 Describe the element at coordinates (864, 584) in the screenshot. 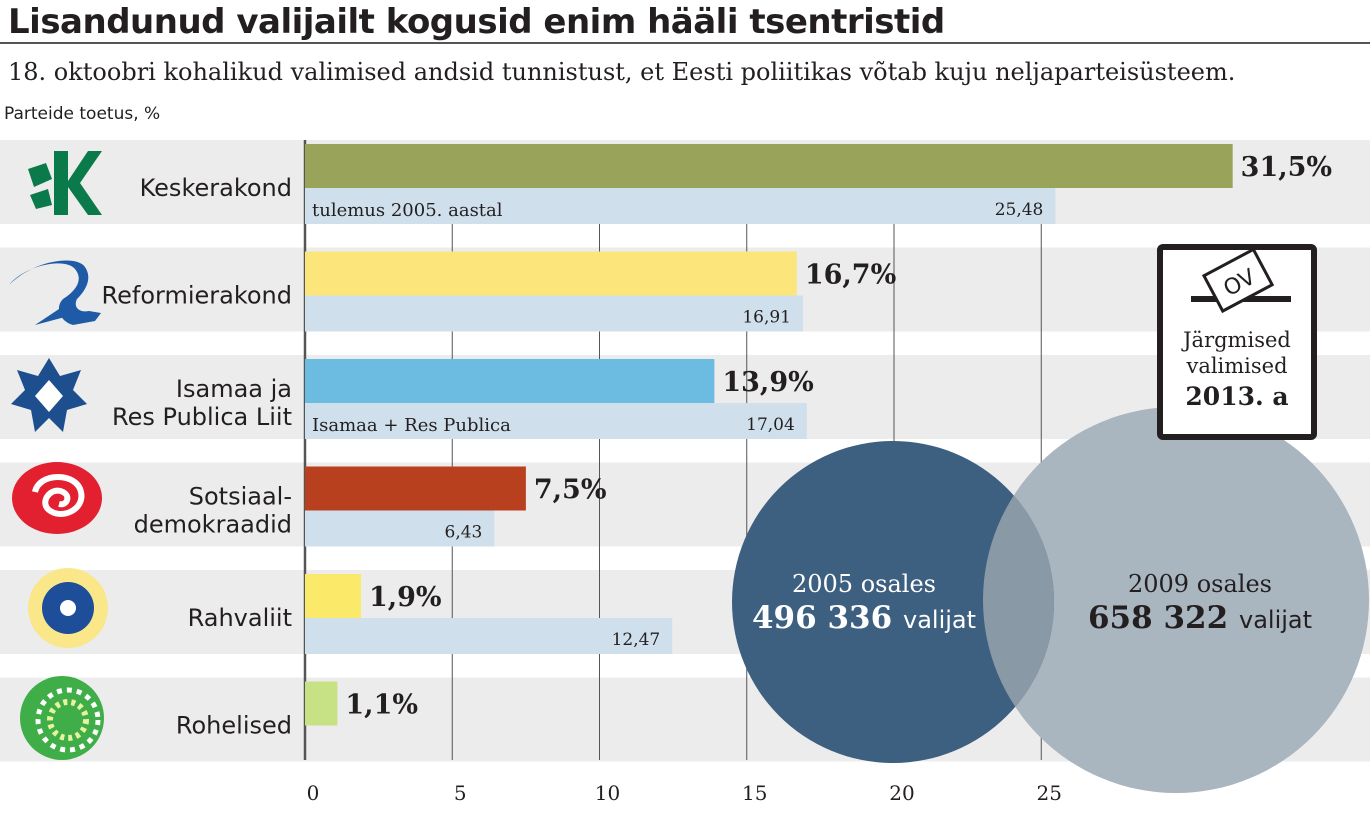

I see `venn-caption: 2005 osales` at that location.